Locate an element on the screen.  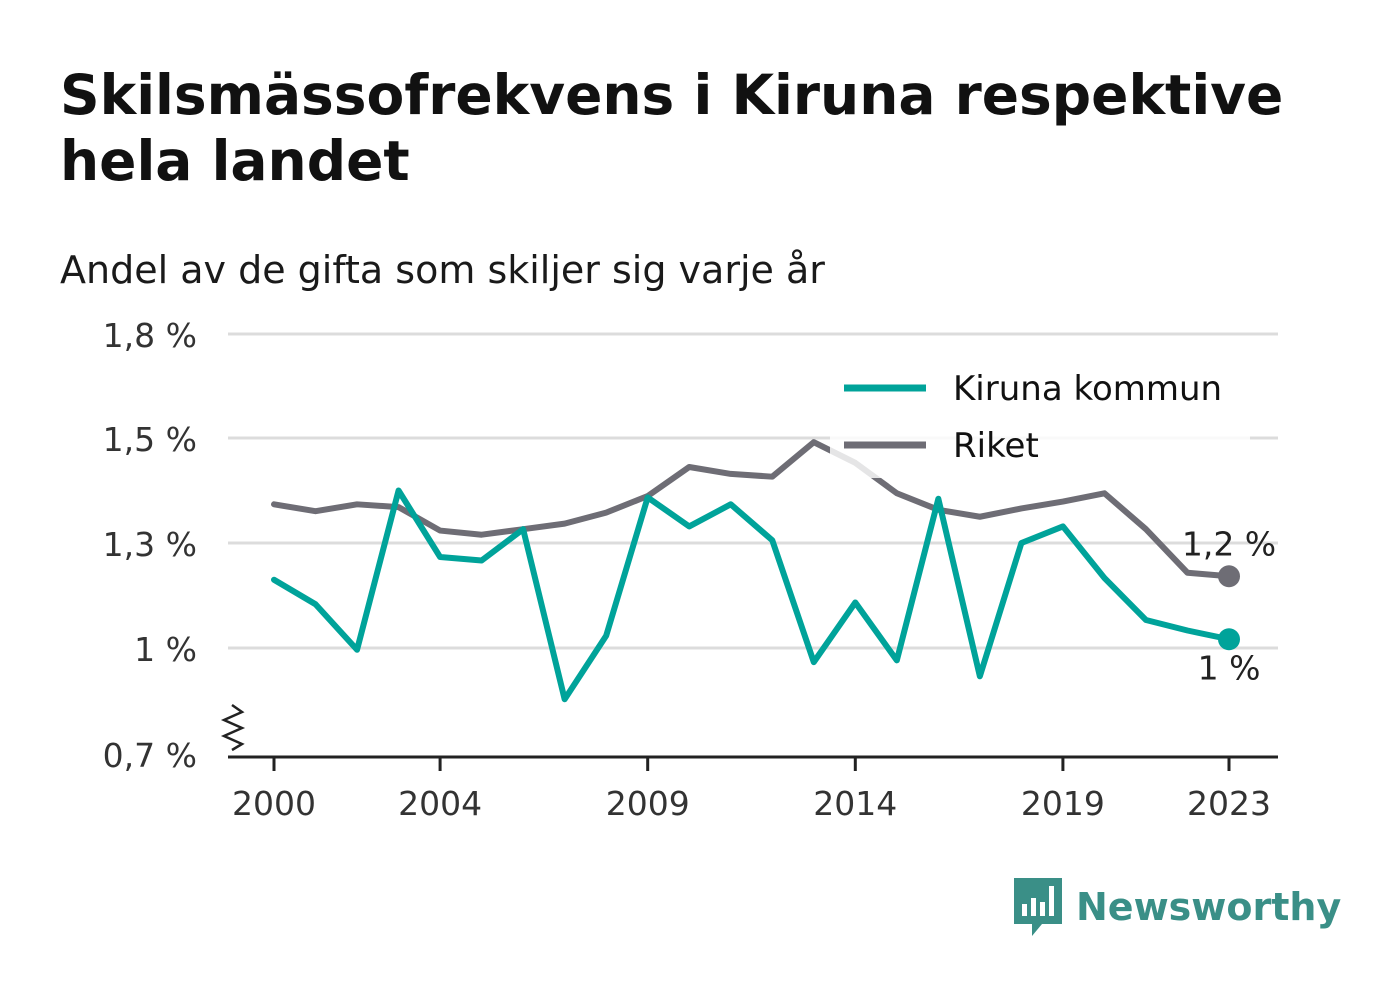
x-tick-label: 2004 is located at coordinates (440, 803).